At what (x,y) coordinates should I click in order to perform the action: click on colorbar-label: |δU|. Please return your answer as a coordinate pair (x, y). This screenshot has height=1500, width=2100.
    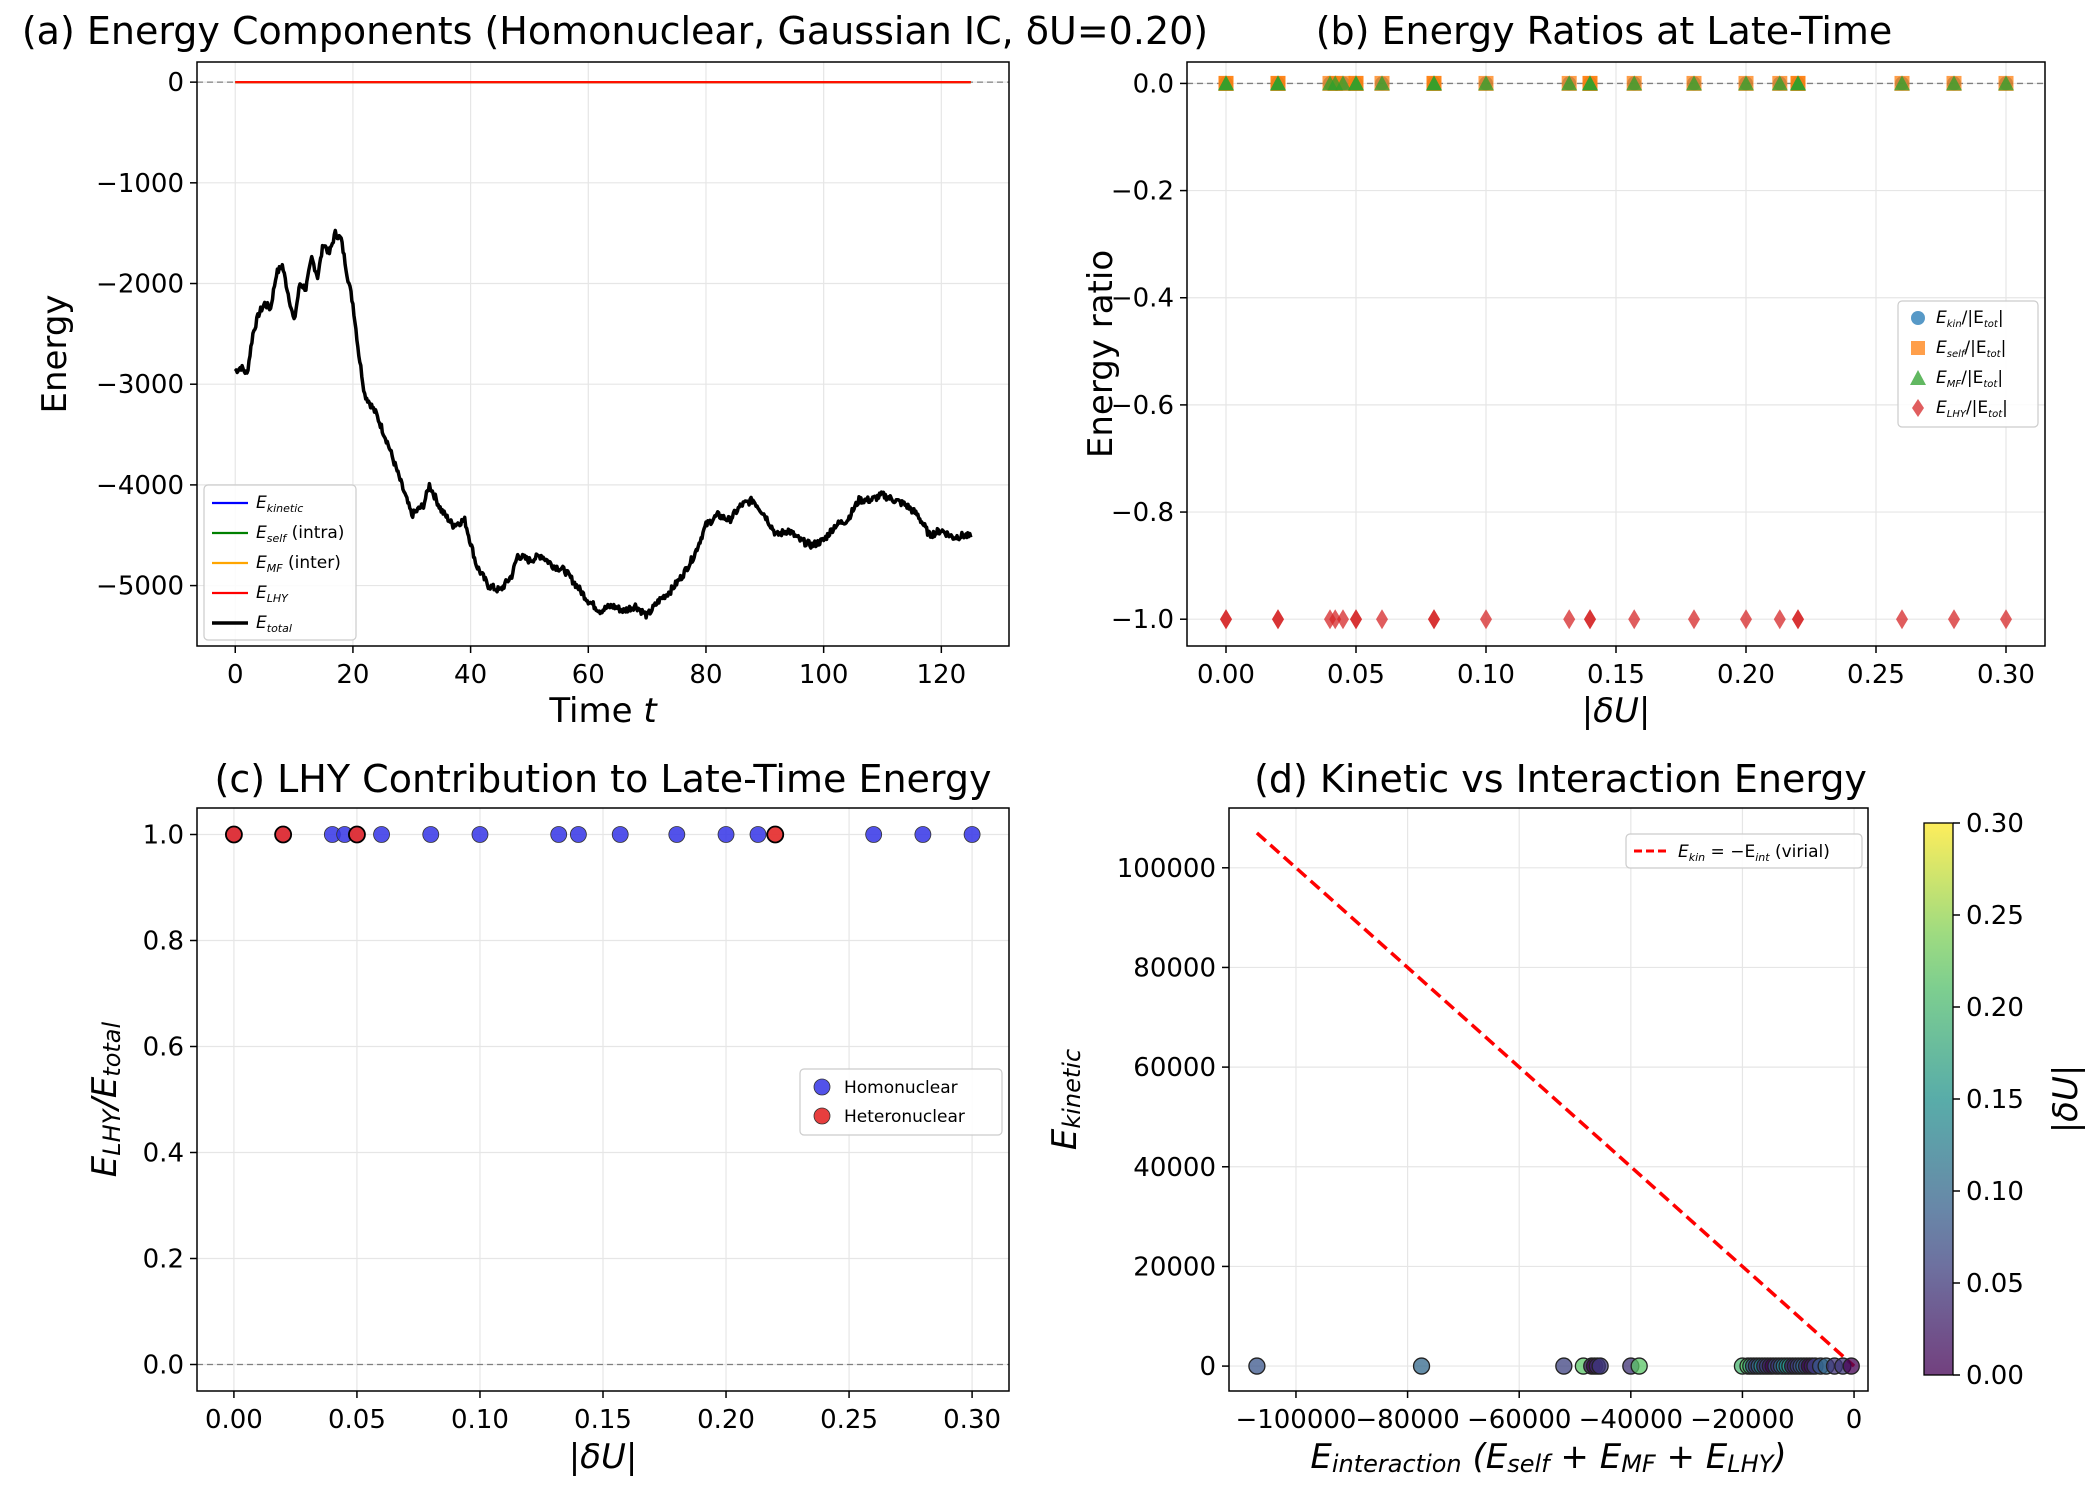
    Looking at the image, I should click on (2066, 1099).